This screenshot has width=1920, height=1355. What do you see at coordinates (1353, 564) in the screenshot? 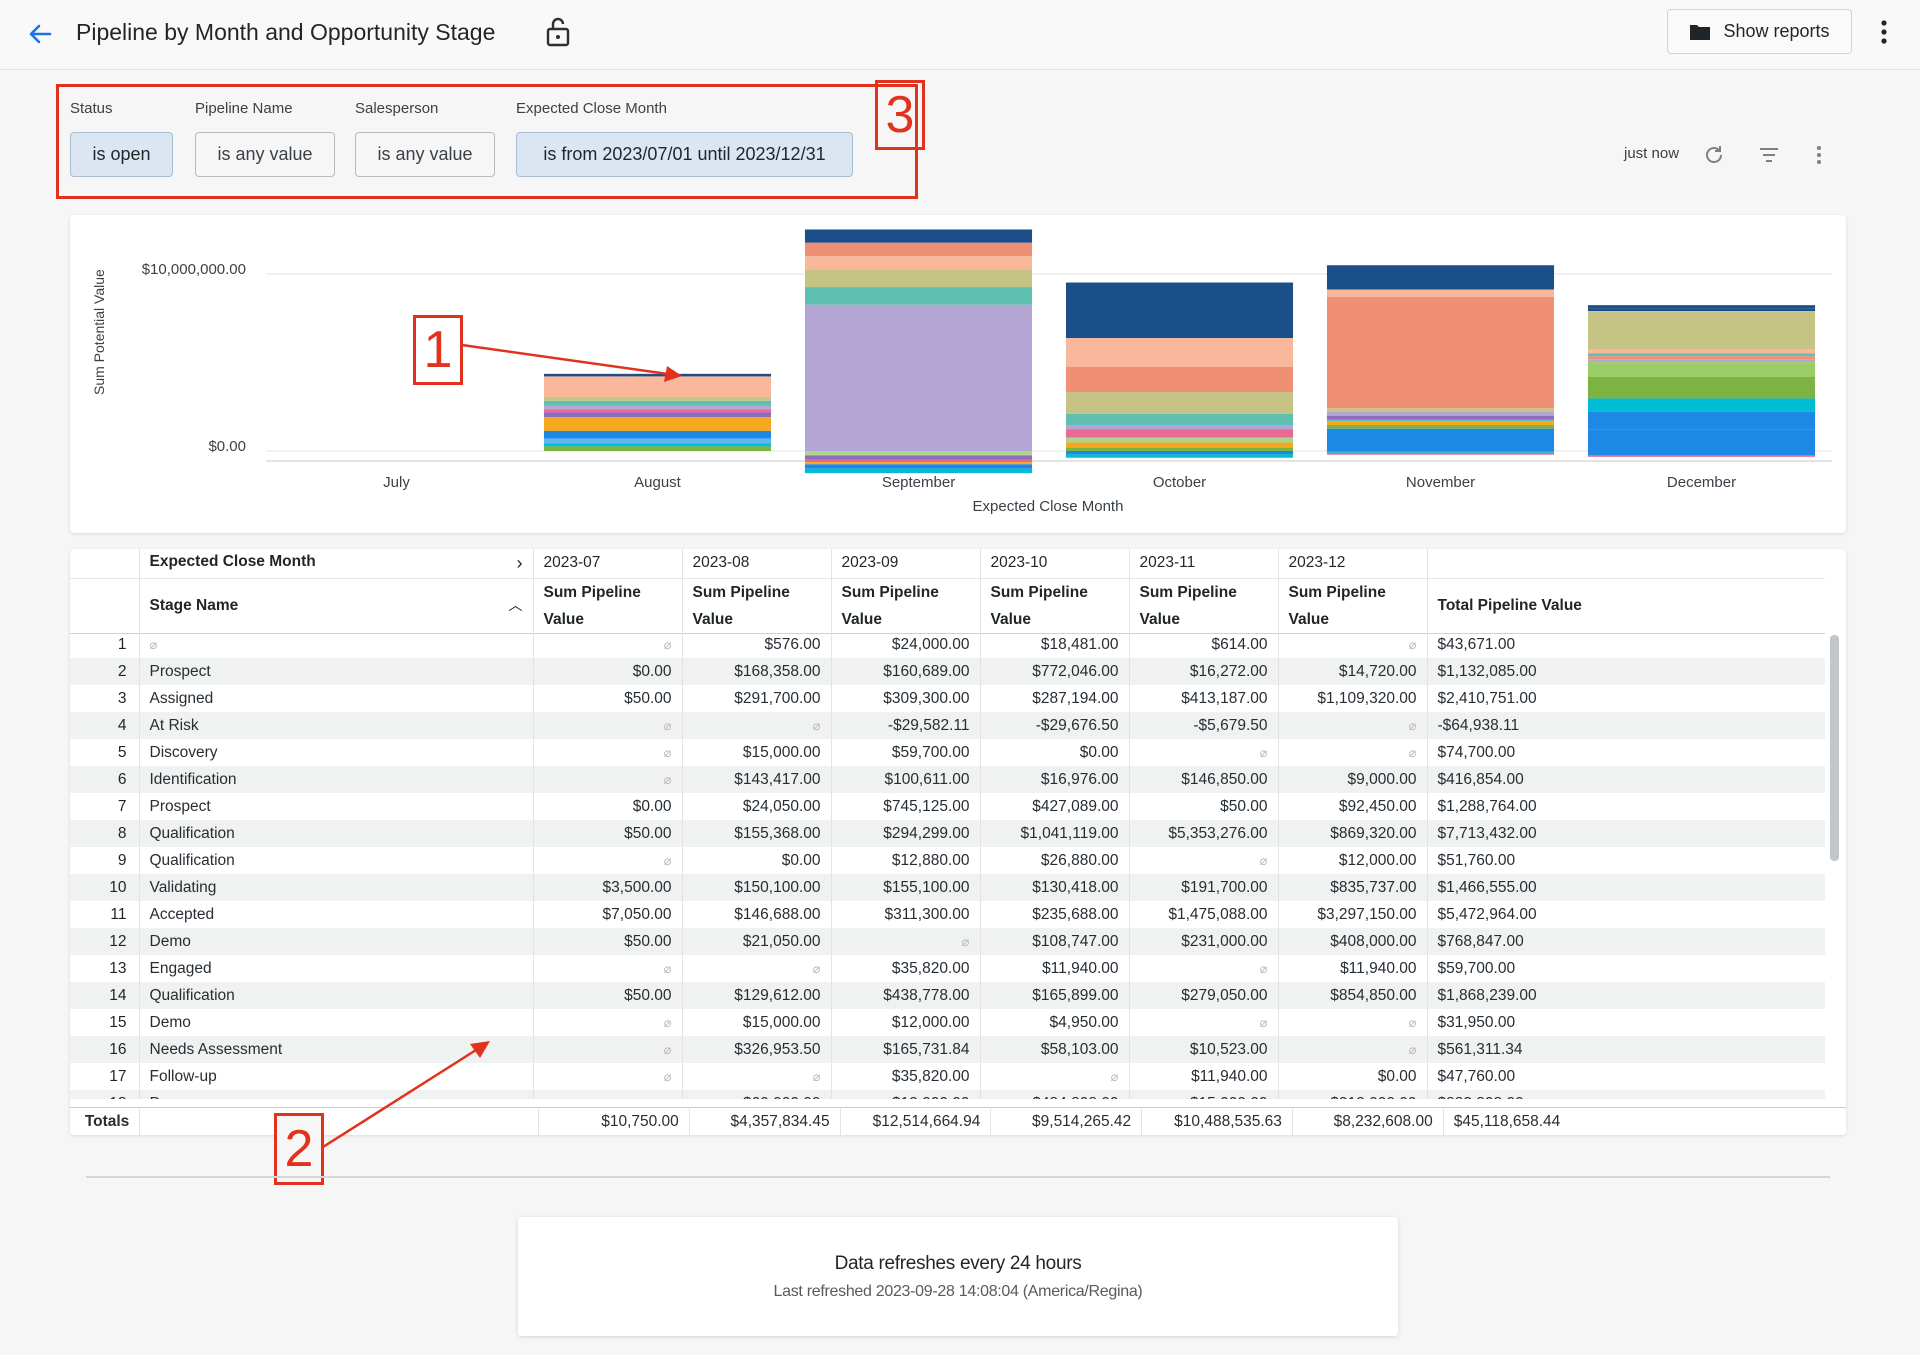
I see `month-header: 2023-12` at bounding box center [1353, 564].